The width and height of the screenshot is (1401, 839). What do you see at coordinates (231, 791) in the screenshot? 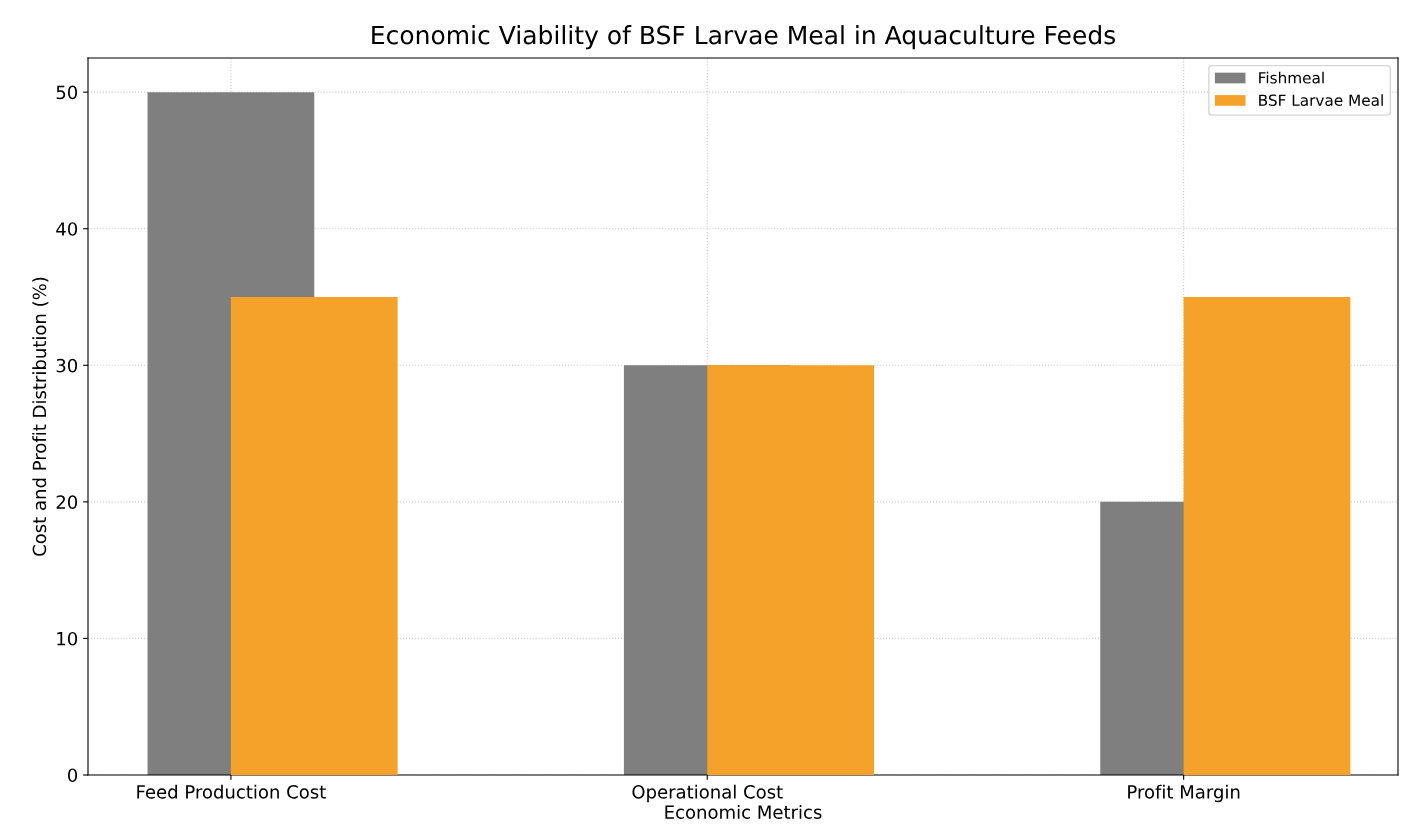
I see `x-tick-label: Feed Production Cost` at bounding box center [231, 791].